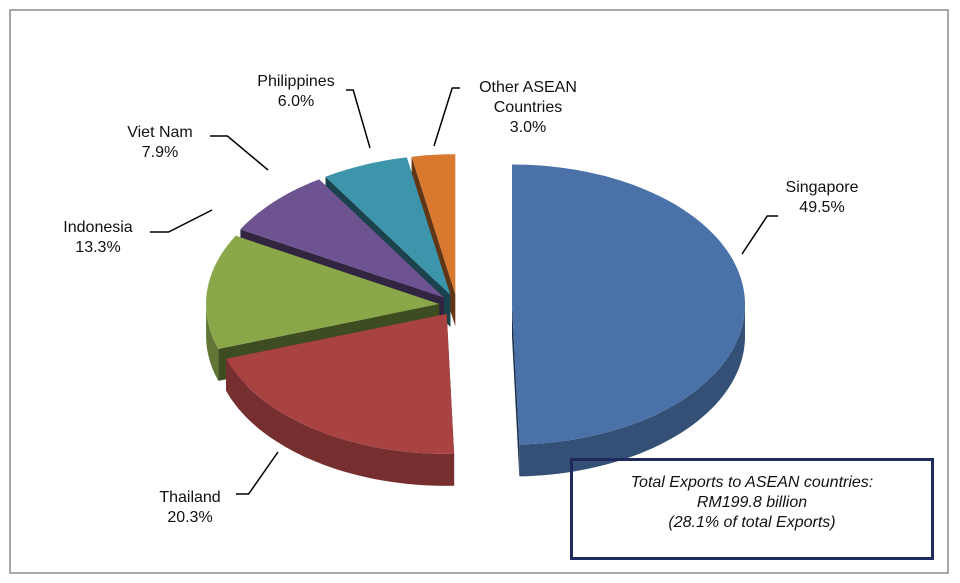 The width and height of the screenshot is (960, 583). Describe the element at coordinates (189, 508) in the screenshot. I see `data-label: Thailand 20.3%` at that location.